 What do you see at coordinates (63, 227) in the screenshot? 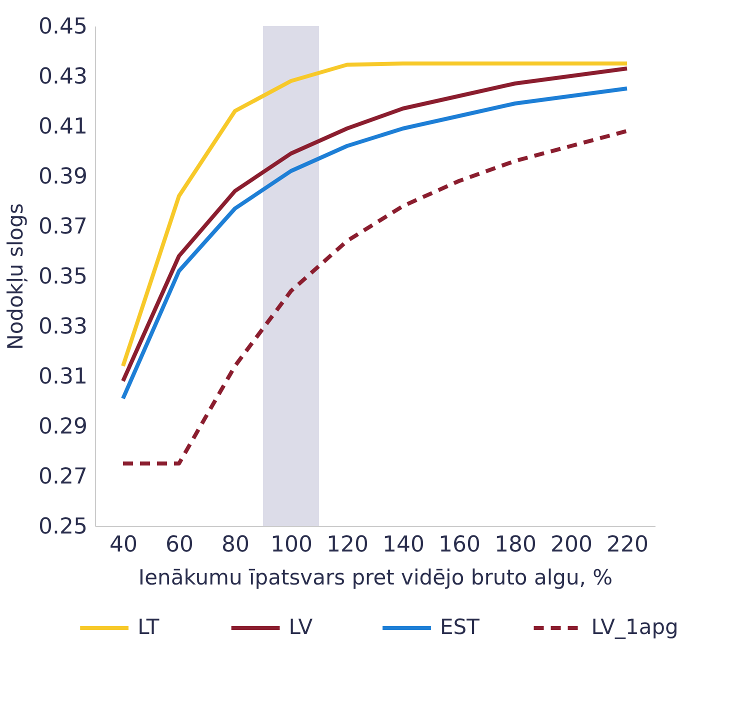
I see `y-tick-label: 0.37` at bounding box center [63, 227].